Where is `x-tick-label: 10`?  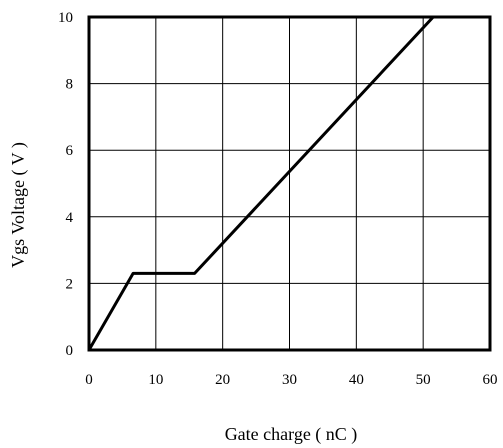 x-tick-label: 10 is located at coordinates (155, 380).